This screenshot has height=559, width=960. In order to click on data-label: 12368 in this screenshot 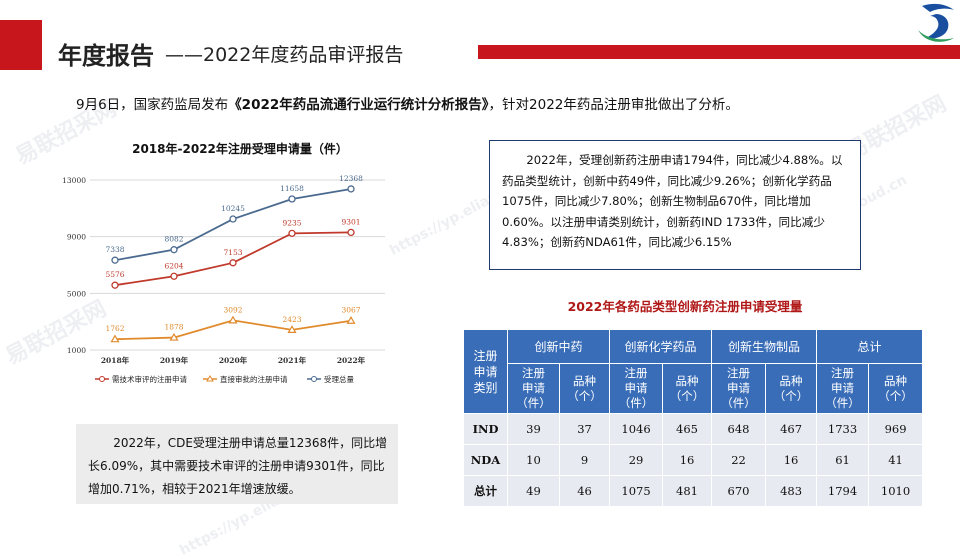, I will do `click(351, 178)`.